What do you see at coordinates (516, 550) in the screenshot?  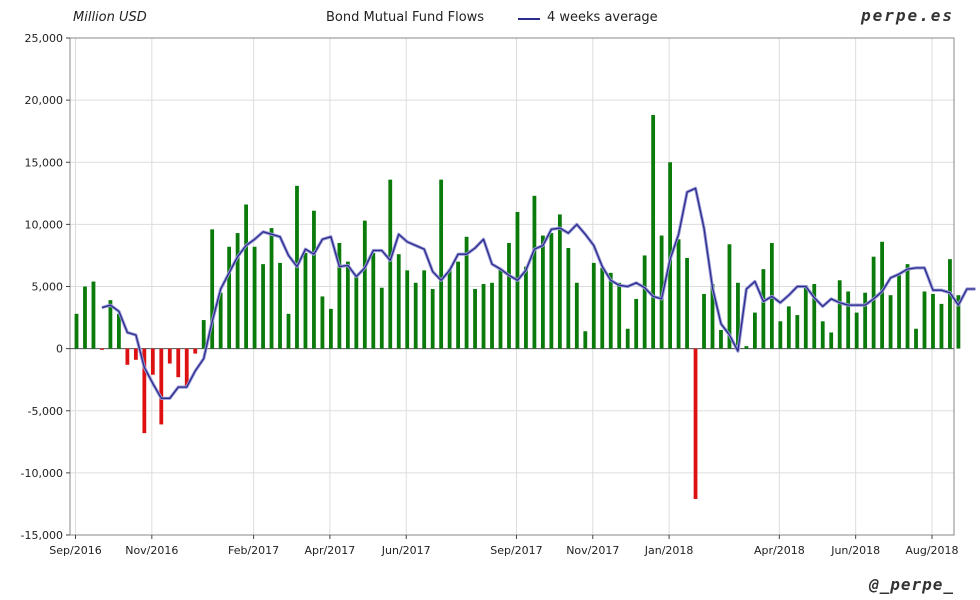 I see `x-tick-label: Sep/2017` at bounding box center [516, 550].